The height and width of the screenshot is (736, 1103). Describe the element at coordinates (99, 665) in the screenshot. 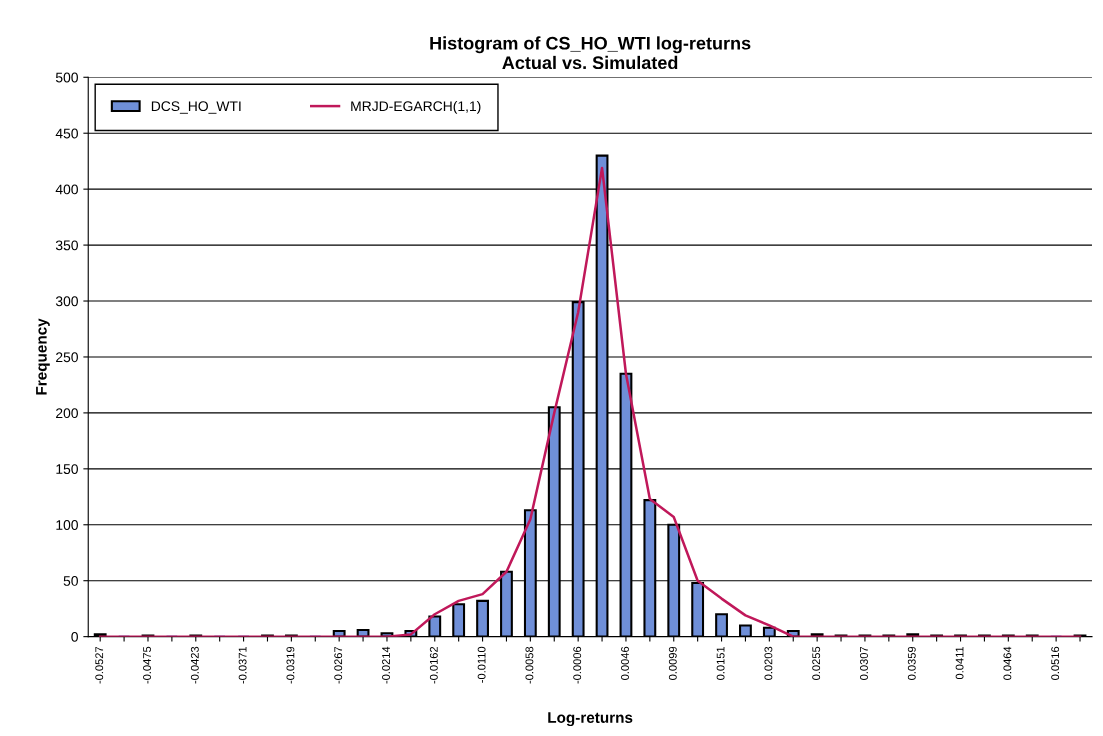

I see `x-tick-label: -0.0527` at that location.